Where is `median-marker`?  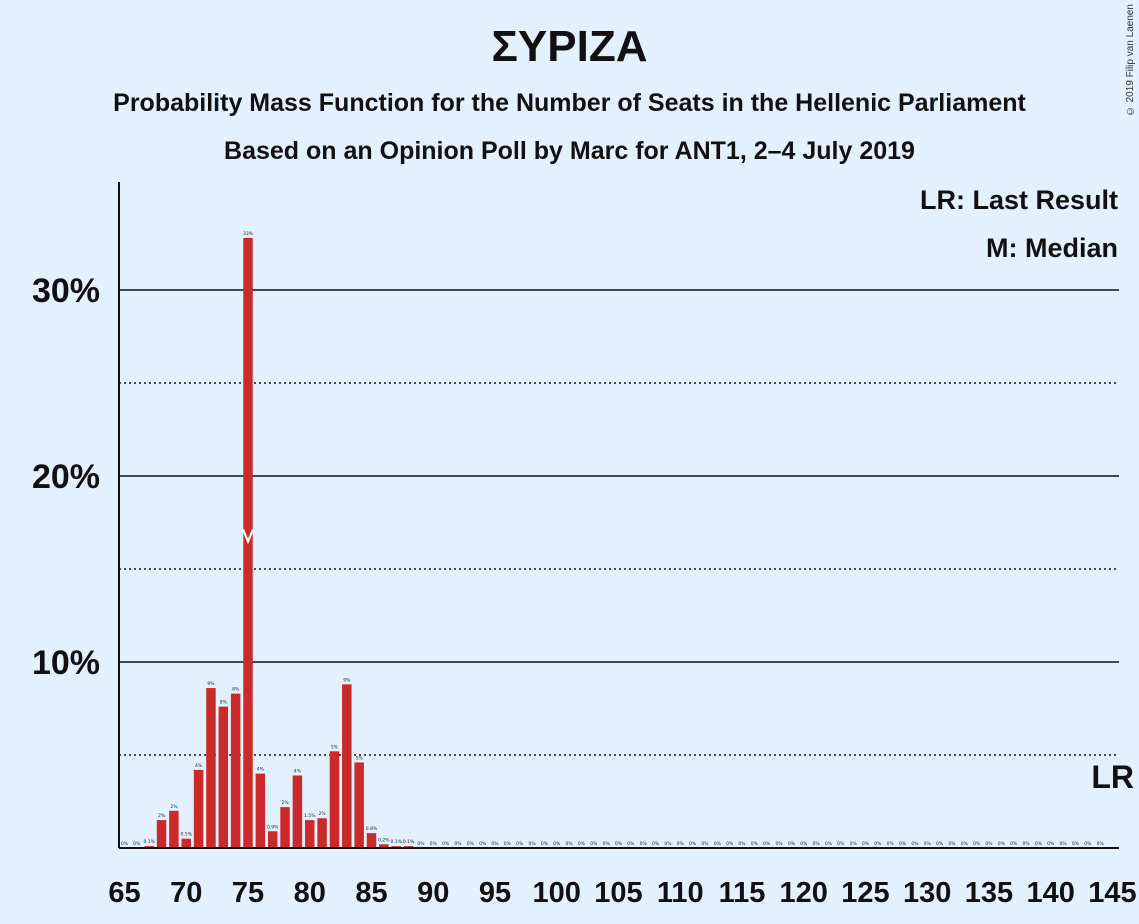
median-marker is located at coordinates (248, 537).